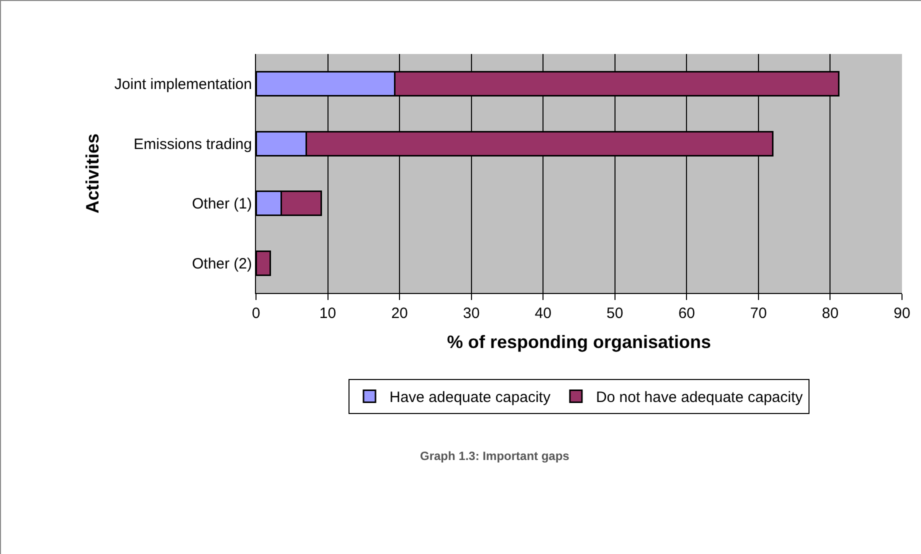 This screenshot has height=554, width=921. Describe the element at coordinates (687, 313) in the screenshot. I see `x-tick-label: 60` at that location.